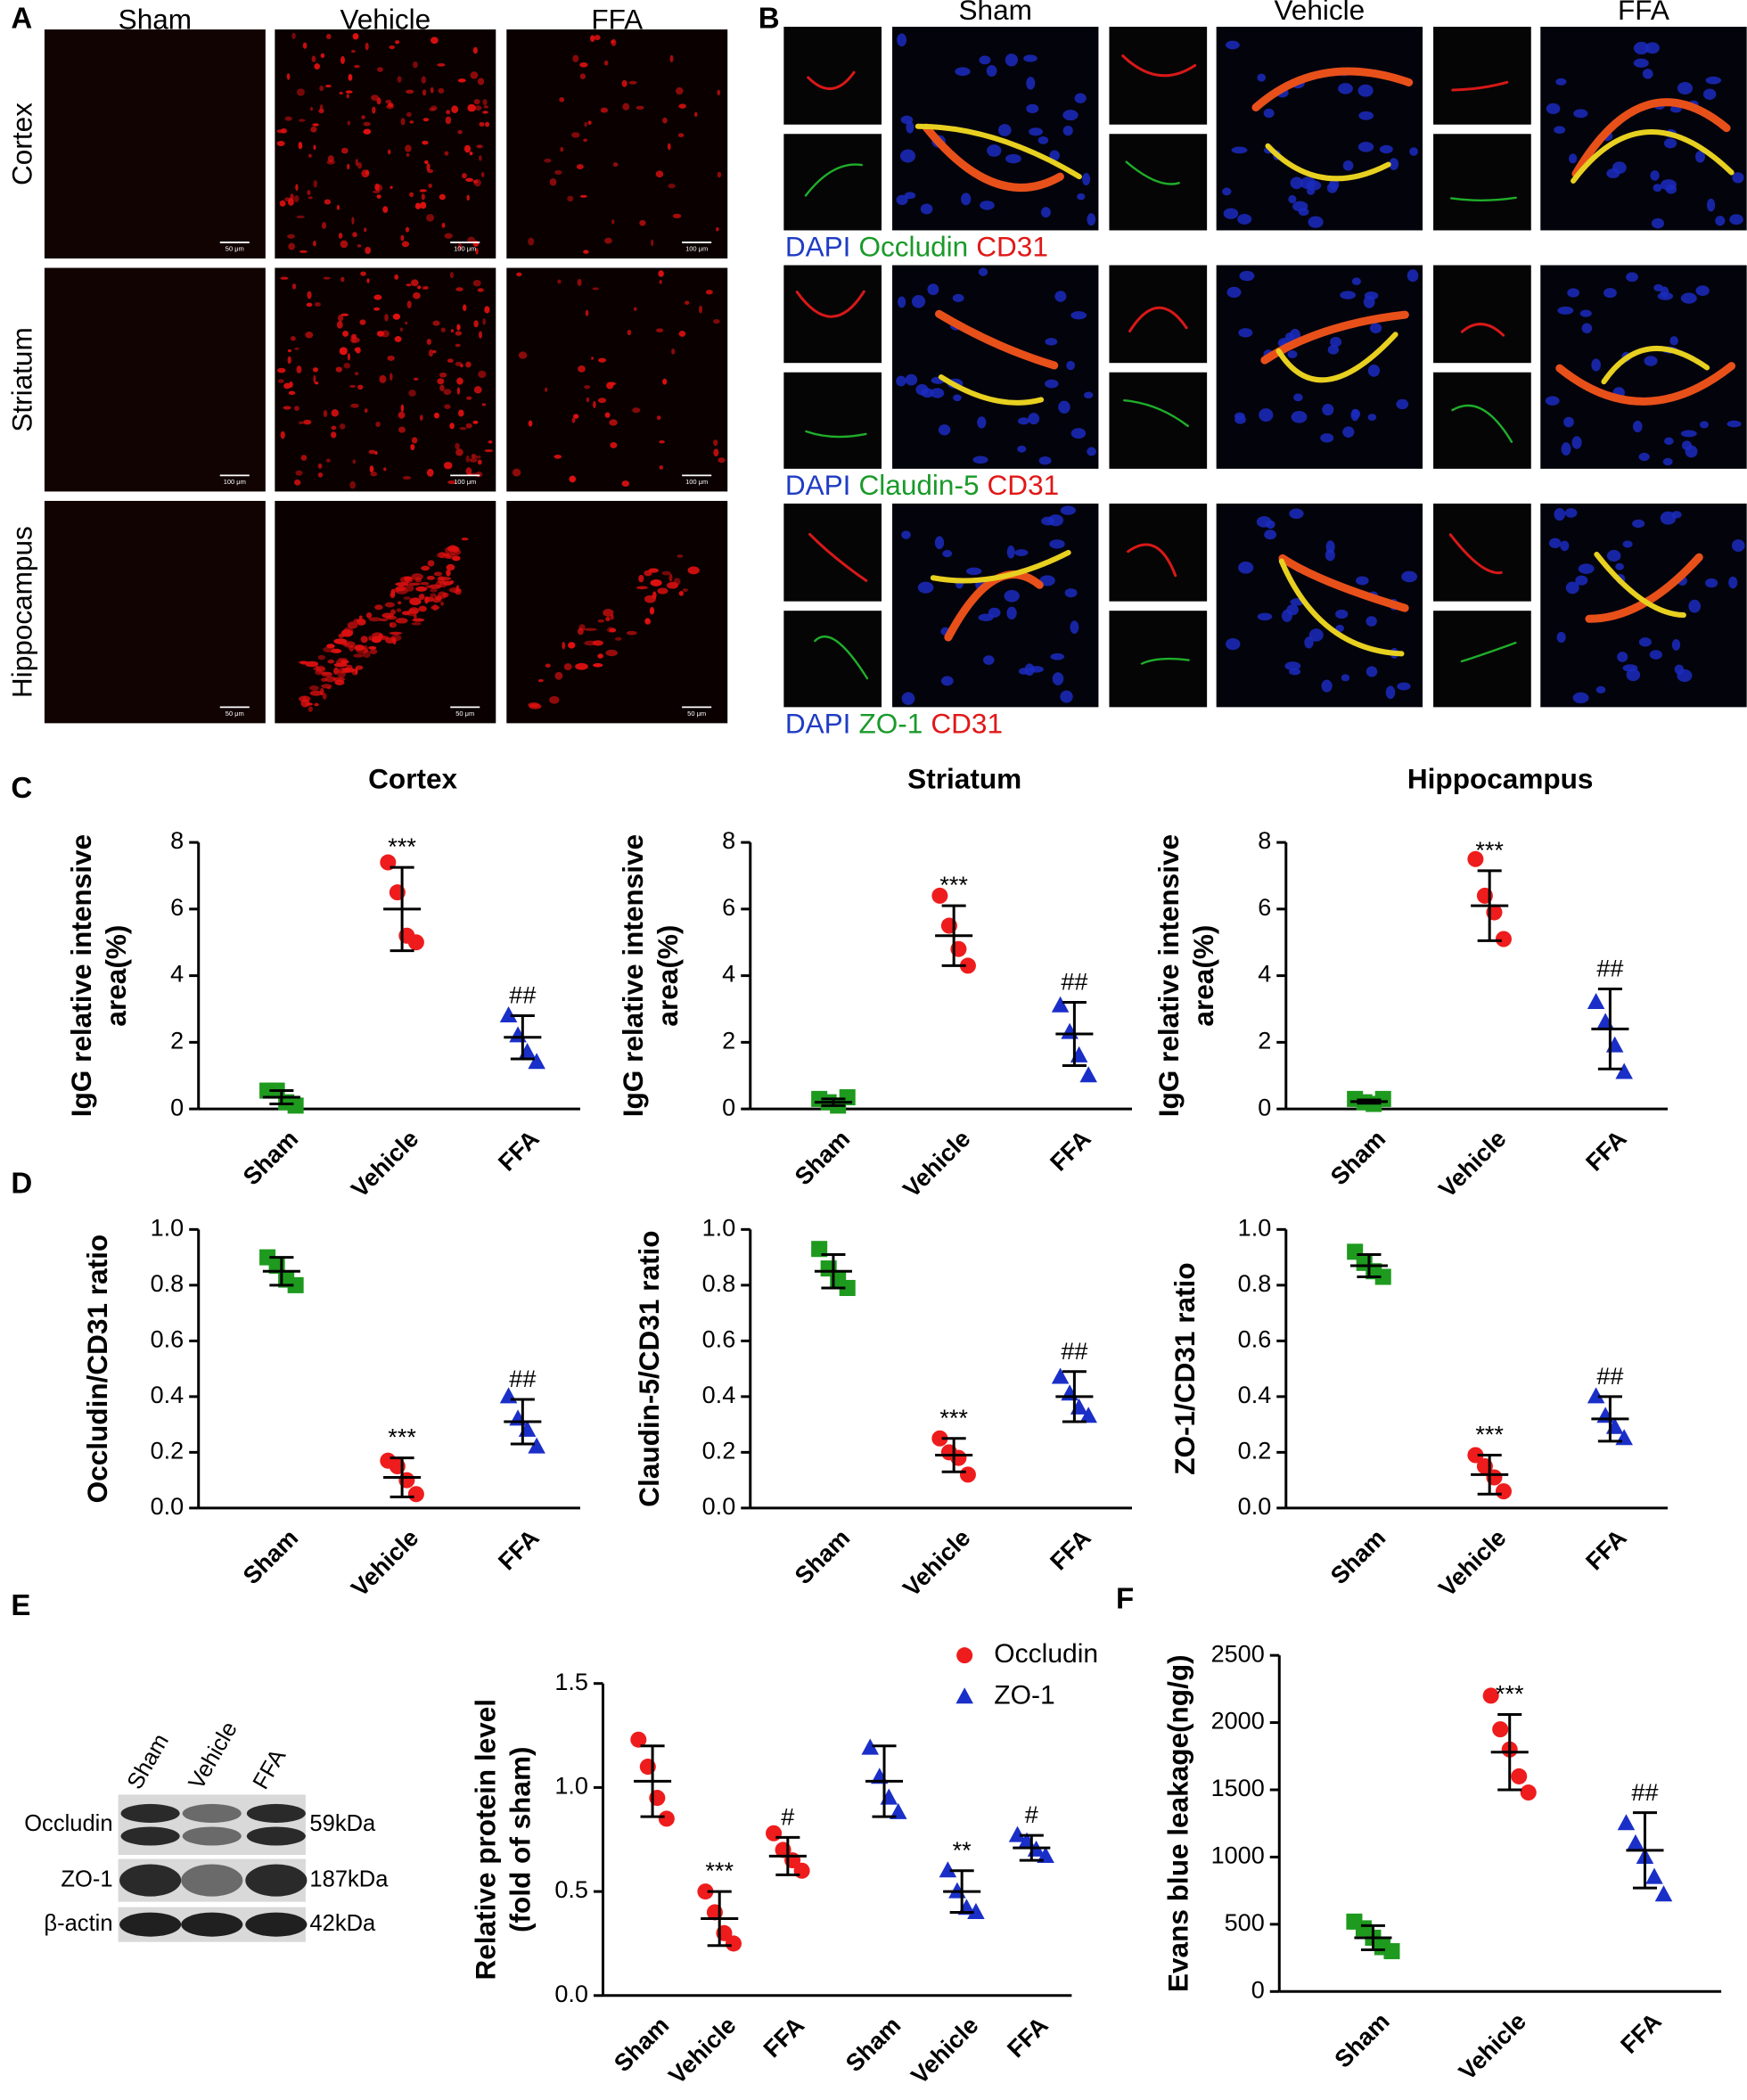 The width and height of the screenshot is (1747, 2100). What do you see at coordinates (964, 778) in the screenshot?
I see `chart-title: Striatum` at bounding box center [964, 778].